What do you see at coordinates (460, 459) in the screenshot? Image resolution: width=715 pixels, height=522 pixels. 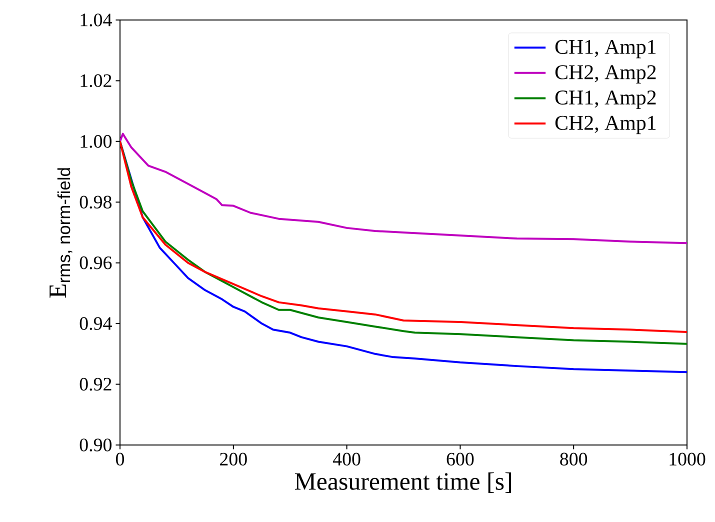 I see `x-tick-label: 600` at bounding box center [460, 459].